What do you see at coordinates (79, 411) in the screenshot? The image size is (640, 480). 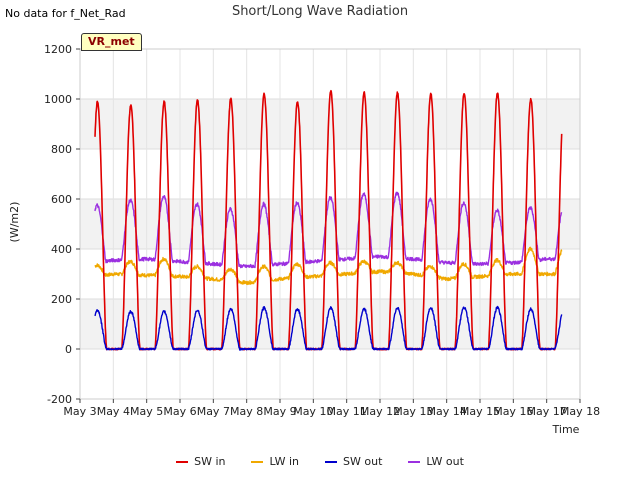 I see `x-tick-label: May 3` at bounding box center [79, 411].